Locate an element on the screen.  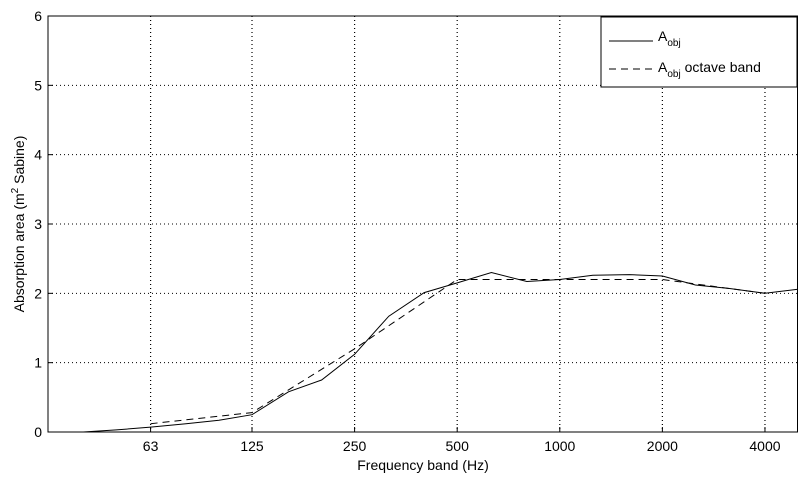
y-axis-label: Absorption area (m2 Sabine) is located at coordinates (18, 224).